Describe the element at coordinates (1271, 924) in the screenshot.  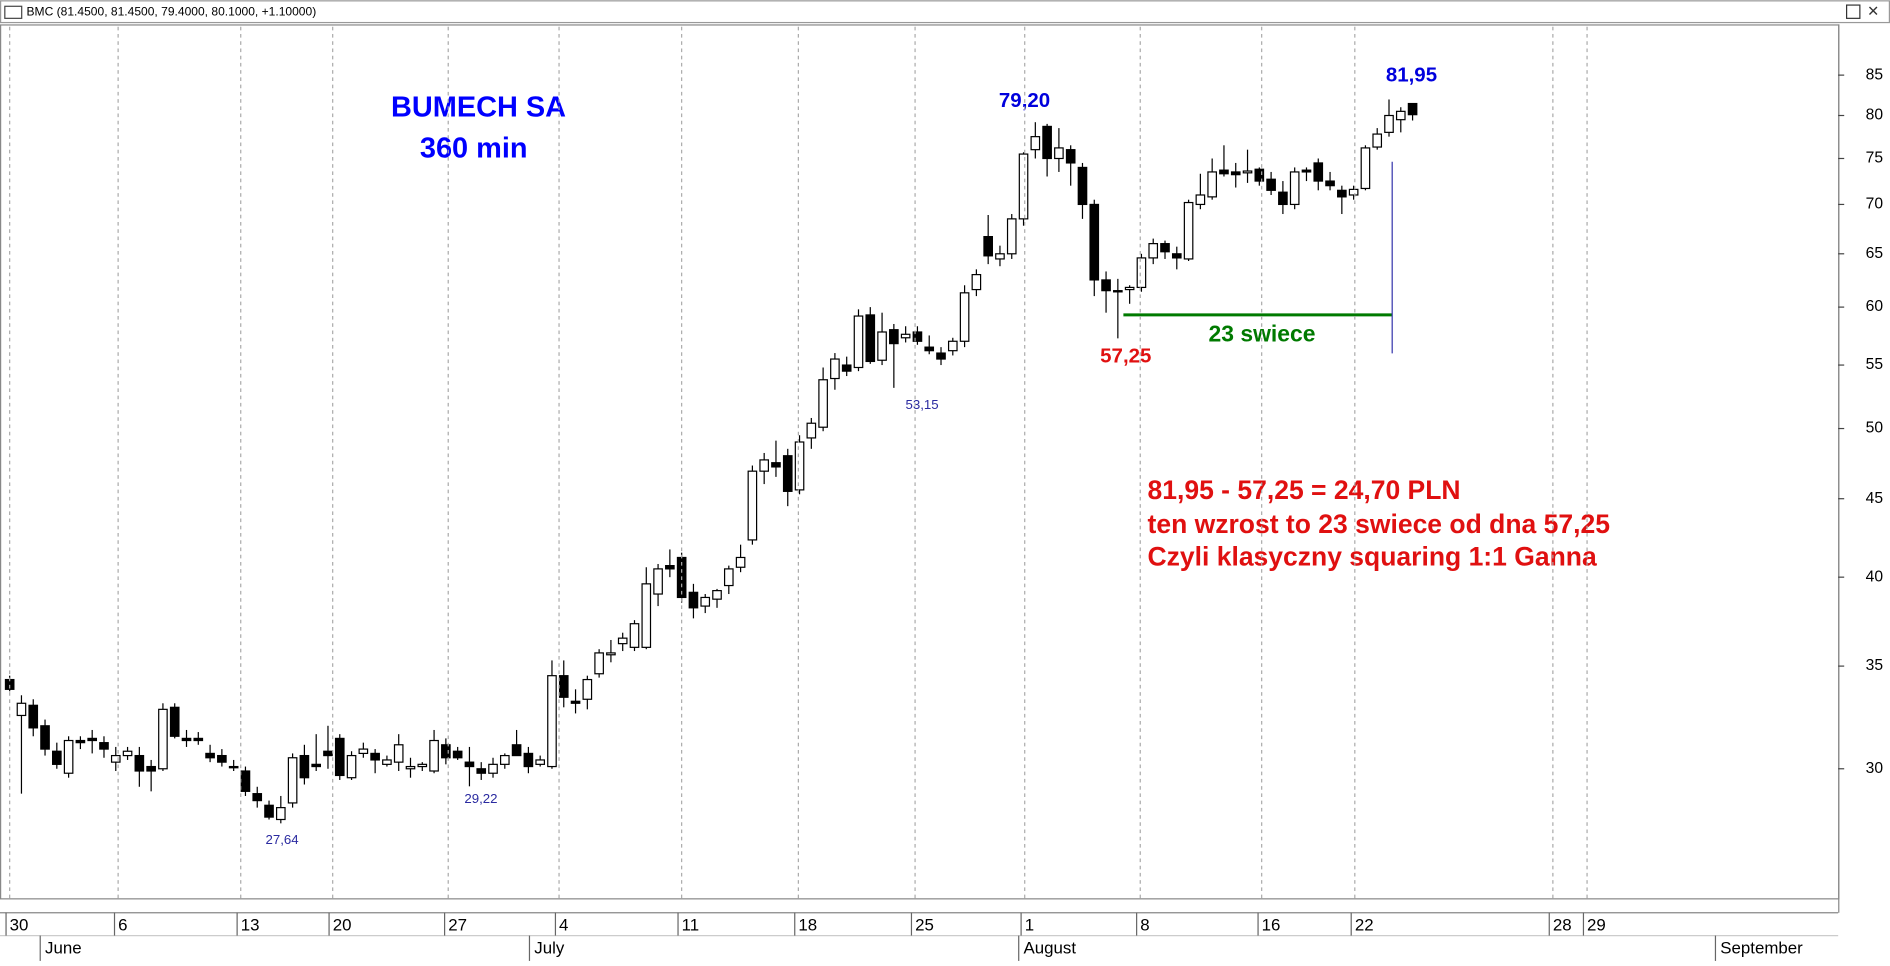
I see `x-tick-label: 16` at that location.